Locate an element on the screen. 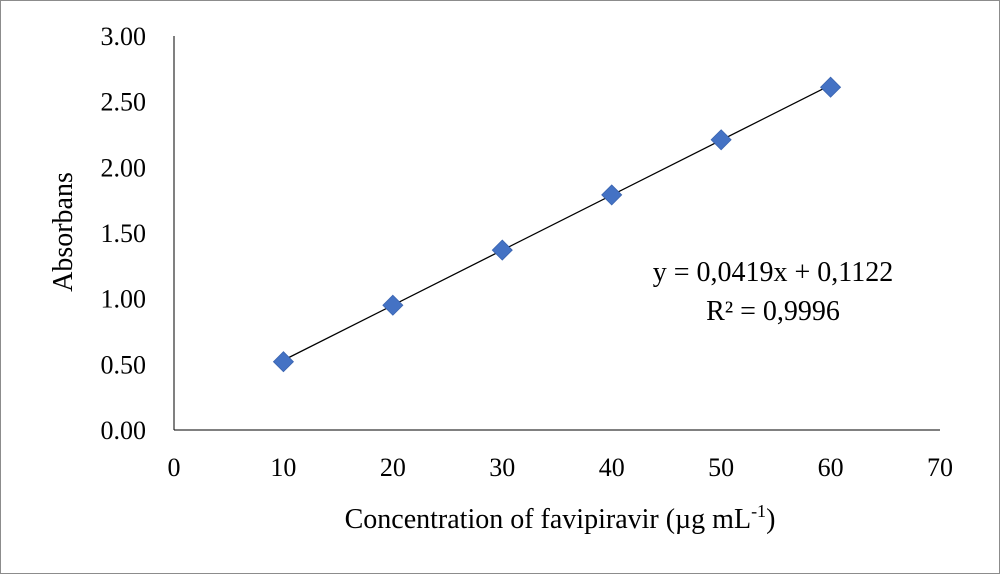  y-tick-label: 3.00 is located at coordinates (124, 36).